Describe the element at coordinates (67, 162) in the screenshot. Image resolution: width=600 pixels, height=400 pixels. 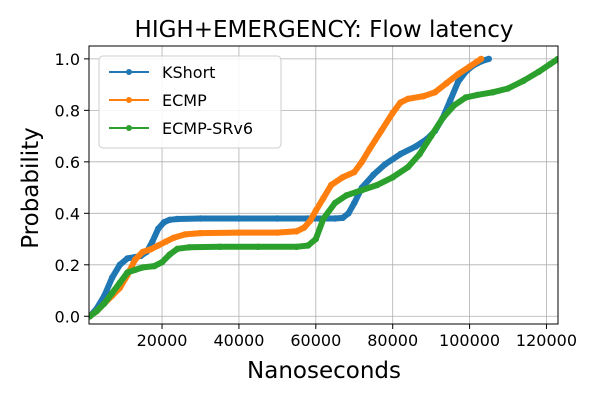
I see `y-tick-label: 0.6` at that location.